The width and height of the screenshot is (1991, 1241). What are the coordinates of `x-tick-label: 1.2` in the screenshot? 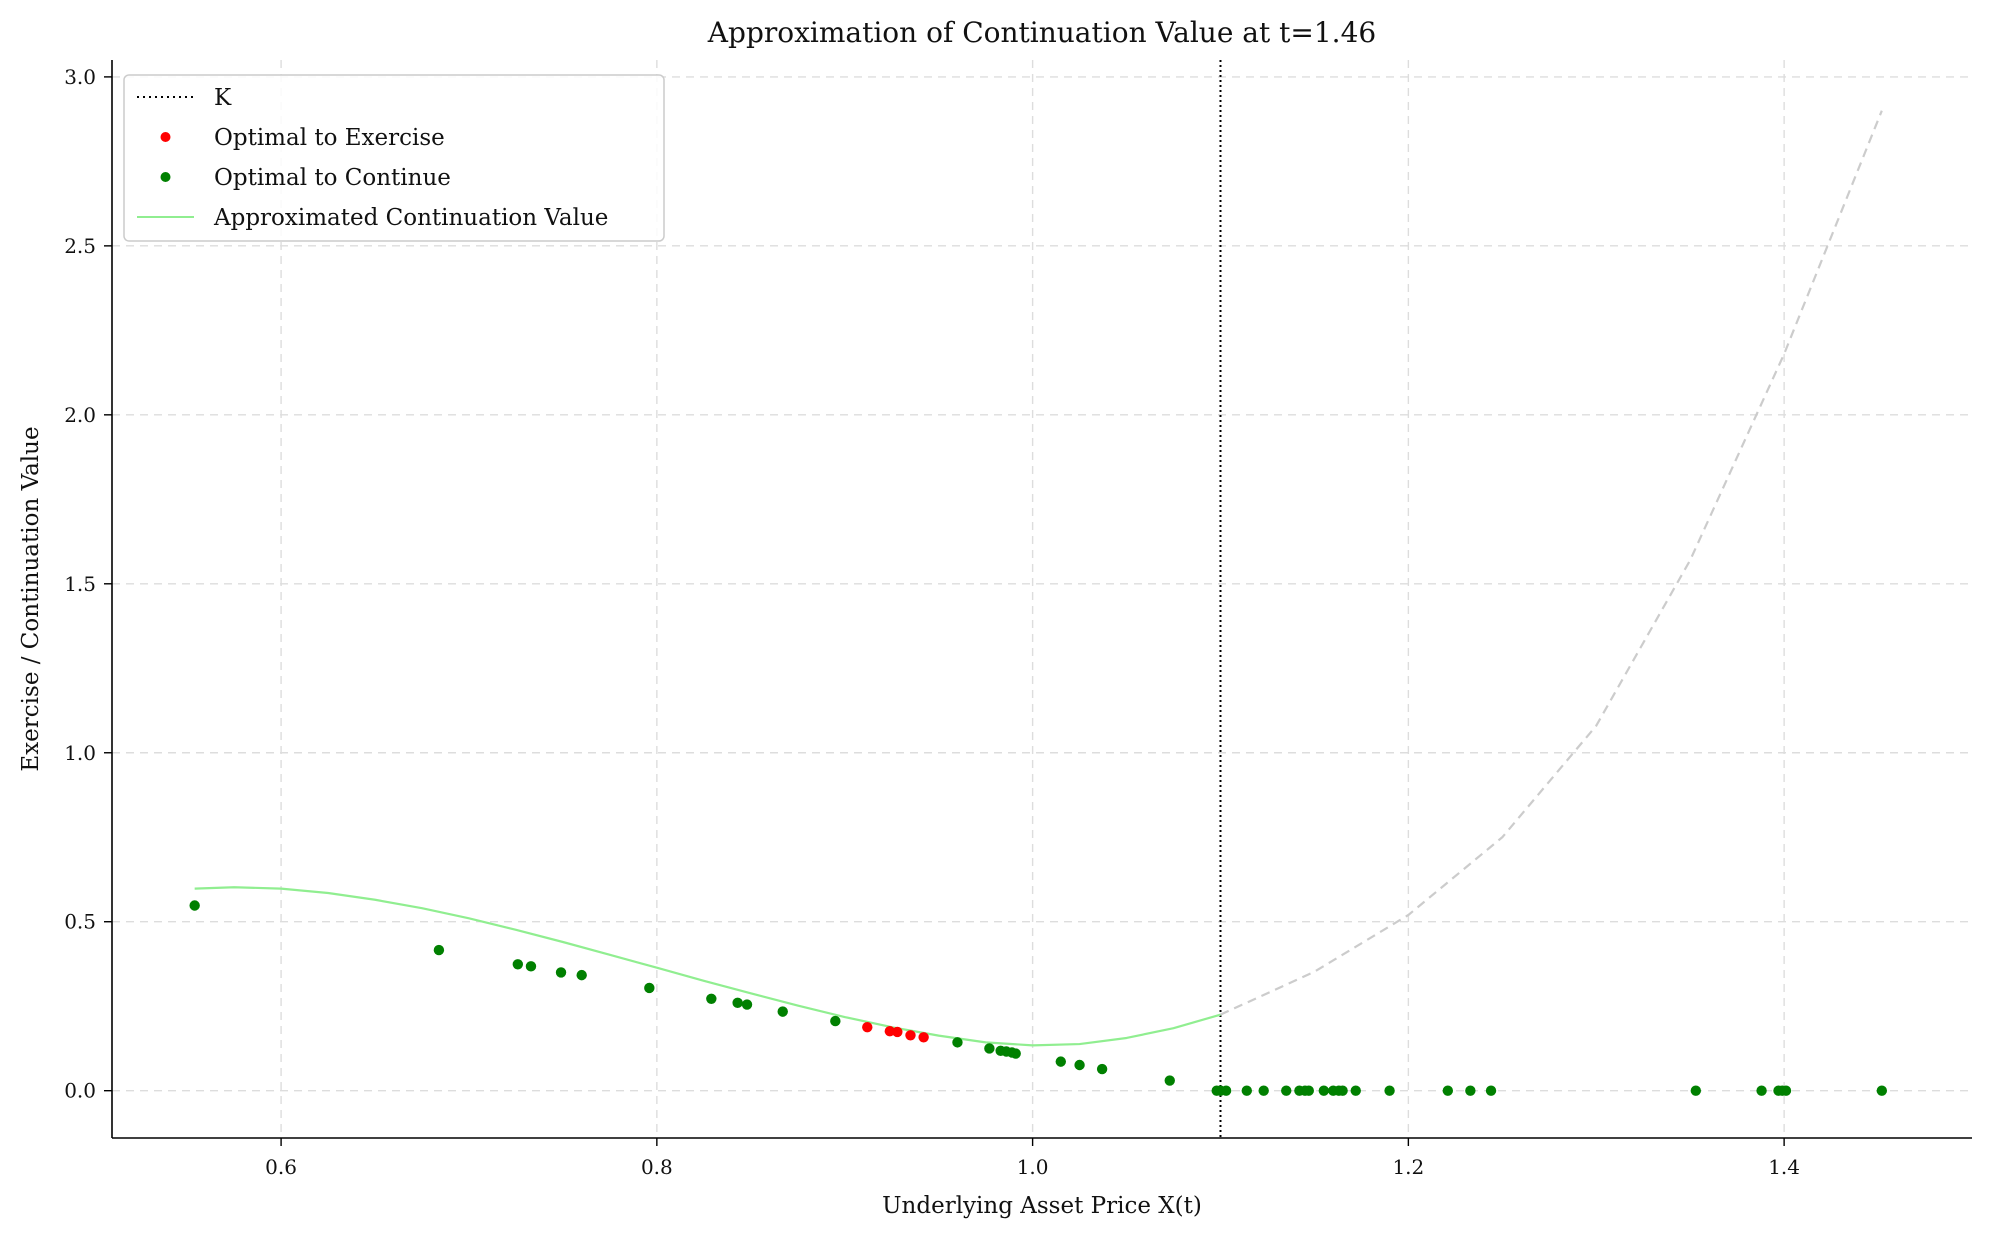 It's located at (1408, 1167).